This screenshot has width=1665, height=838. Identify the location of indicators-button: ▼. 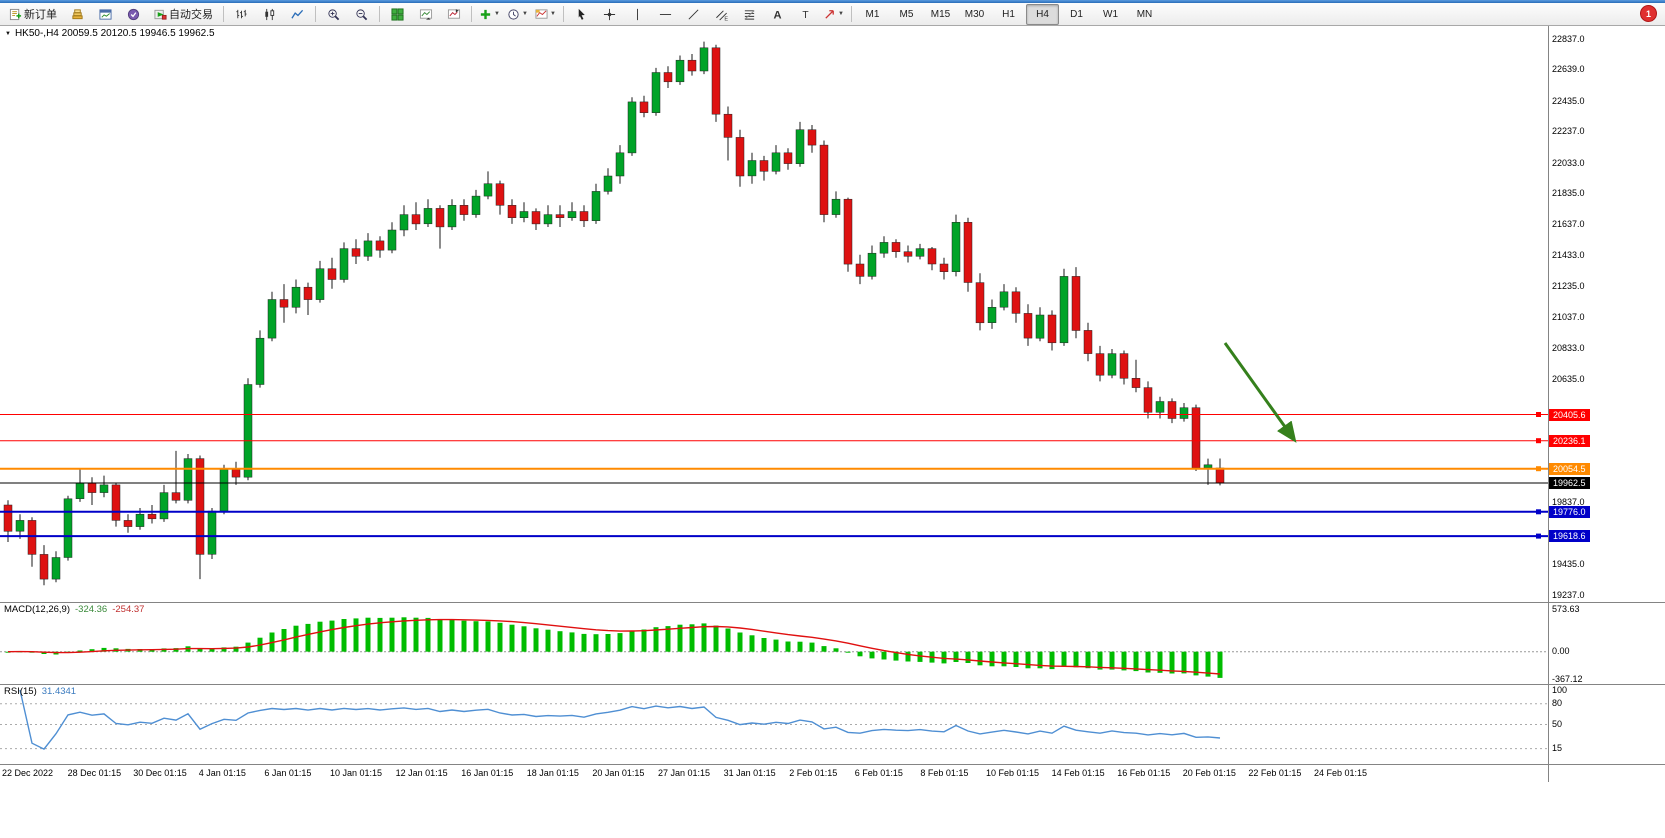
(489, 14).